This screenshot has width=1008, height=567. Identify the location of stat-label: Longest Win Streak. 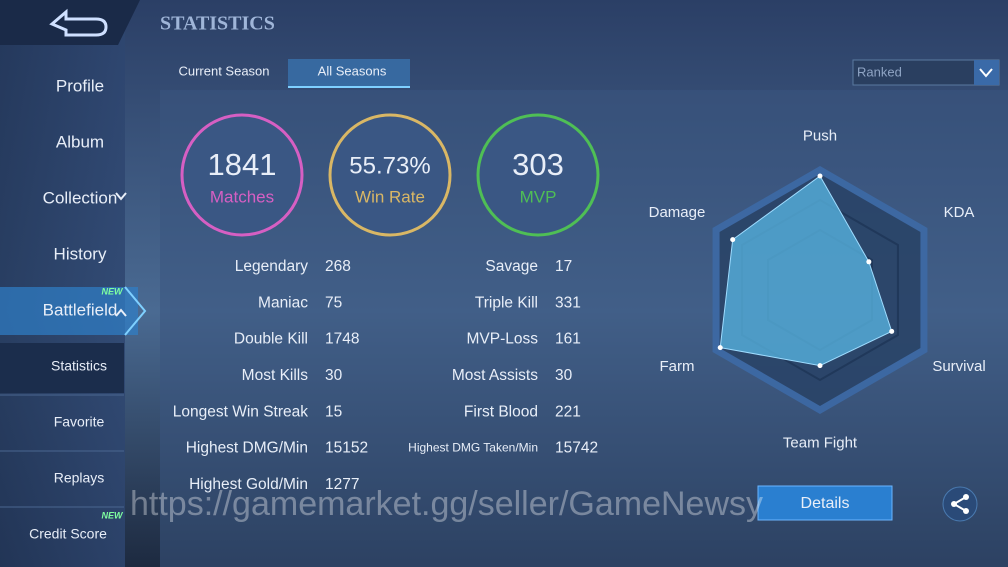
(241, 411).